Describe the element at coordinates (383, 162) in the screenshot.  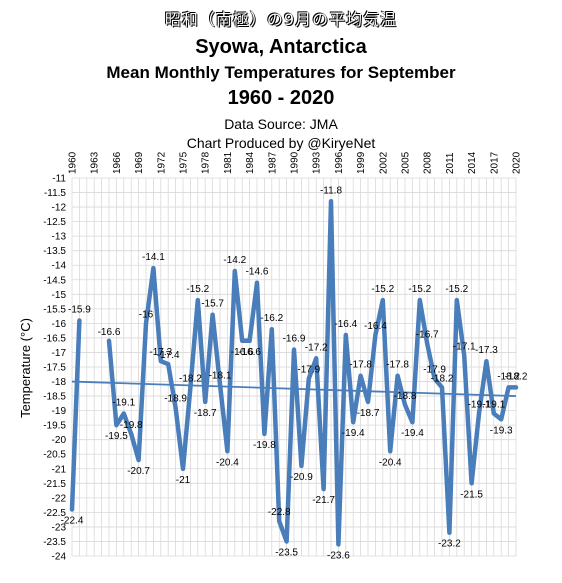
I see `x-tick-label: 2002` at that location.